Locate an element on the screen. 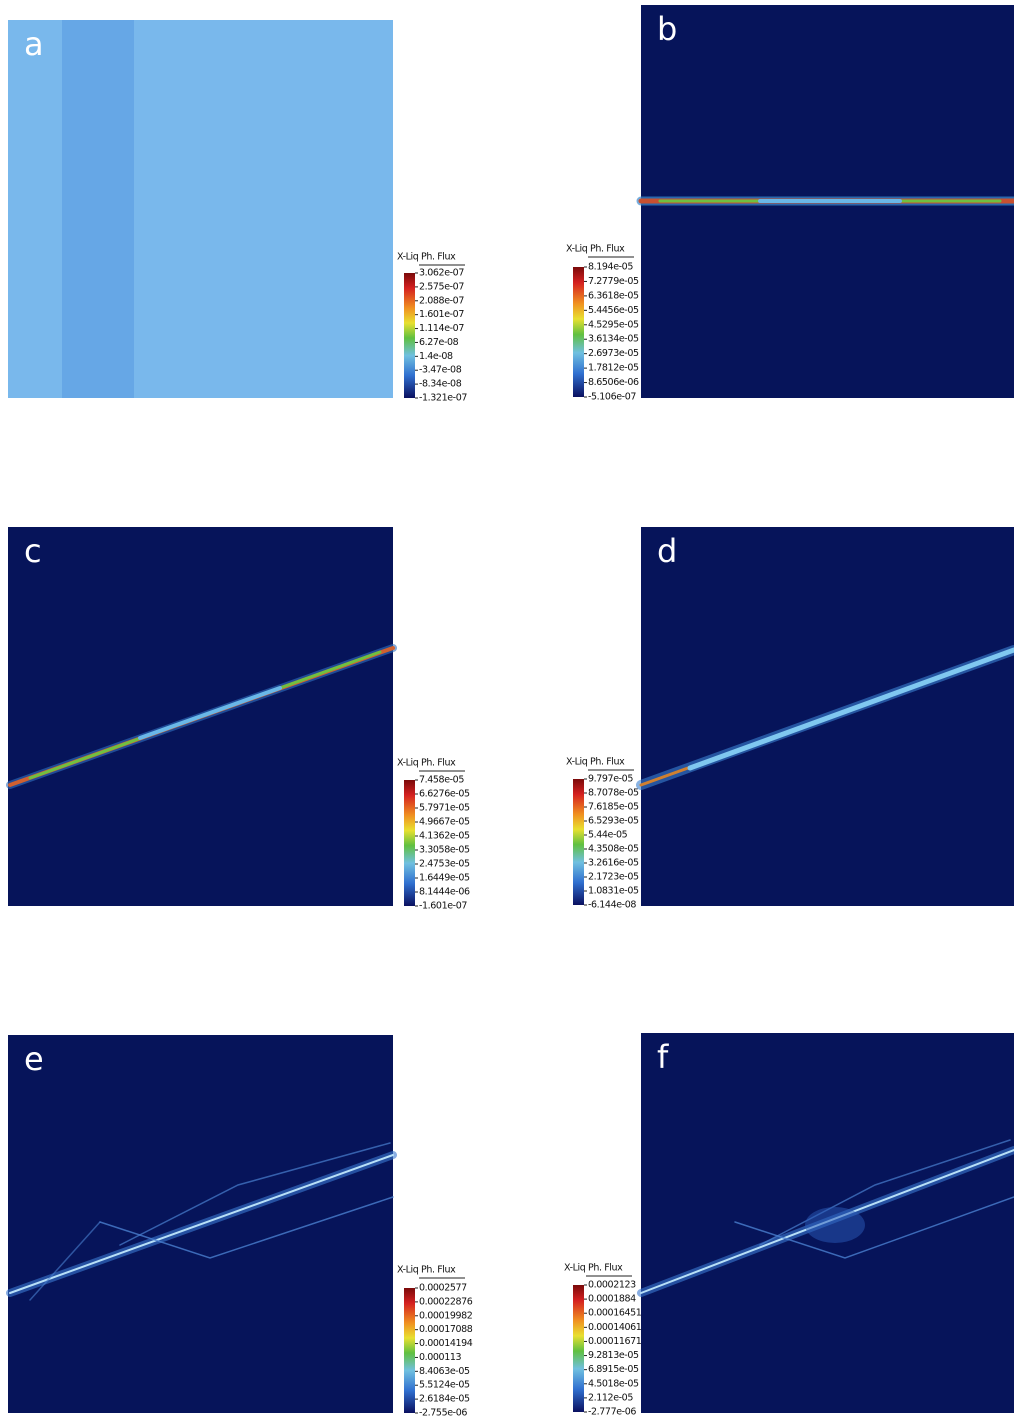 The width and height of the screenshot is (1014, 1420). colorbar-tick-label: 2.575e-07 is located at coordinates (441, 286).